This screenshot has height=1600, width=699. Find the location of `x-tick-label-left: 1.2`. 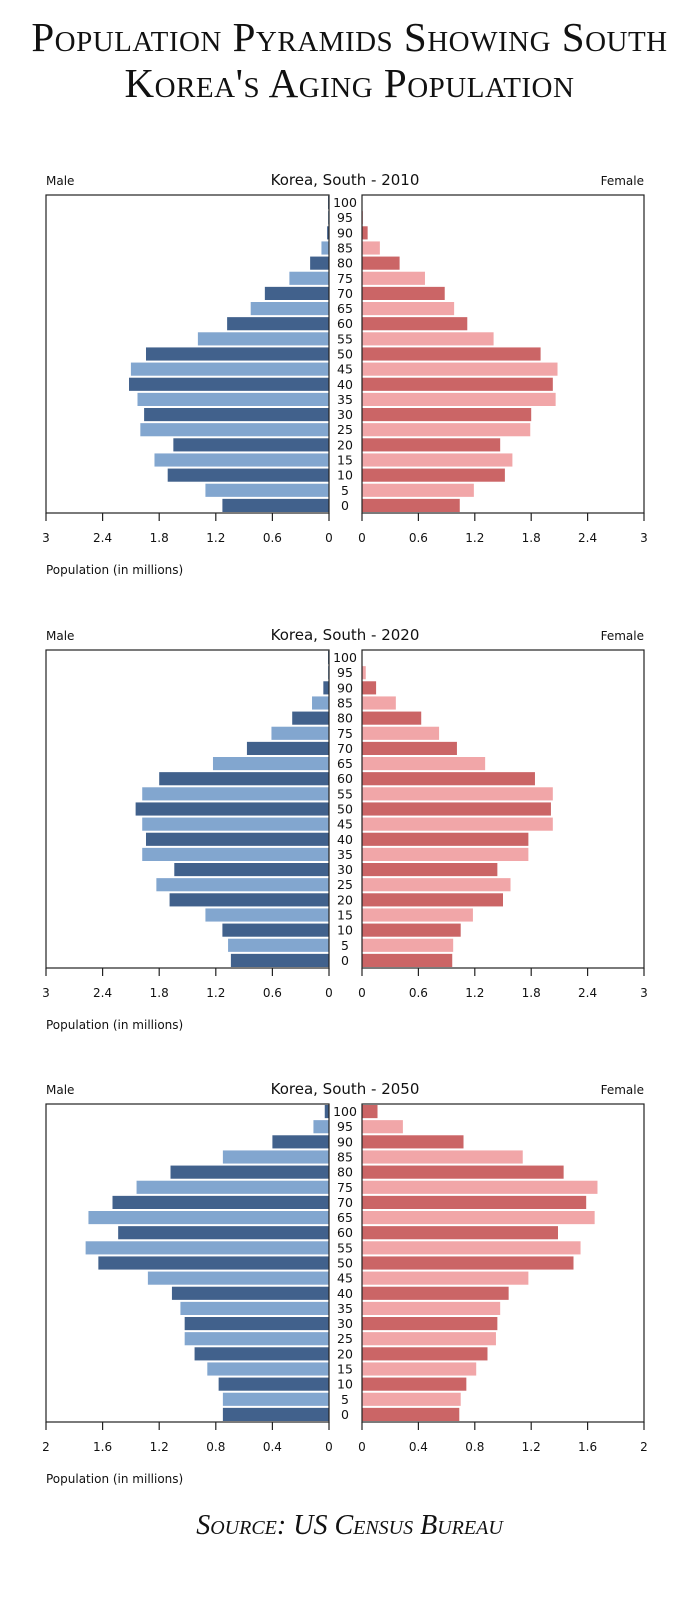

x-tick-label-left: 1.2 is located at coordinates (159, 1447).